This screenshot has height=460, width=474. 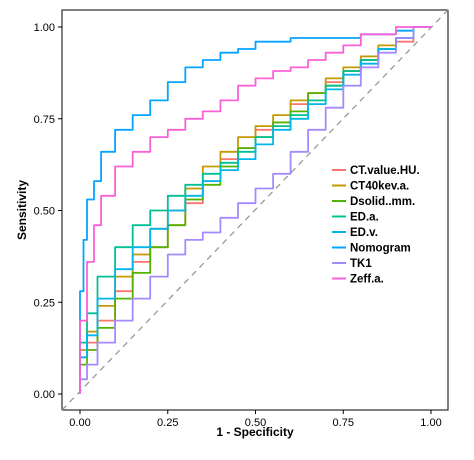 I want to click on legend-label: Zeff.a., so click(x=367, y=280).